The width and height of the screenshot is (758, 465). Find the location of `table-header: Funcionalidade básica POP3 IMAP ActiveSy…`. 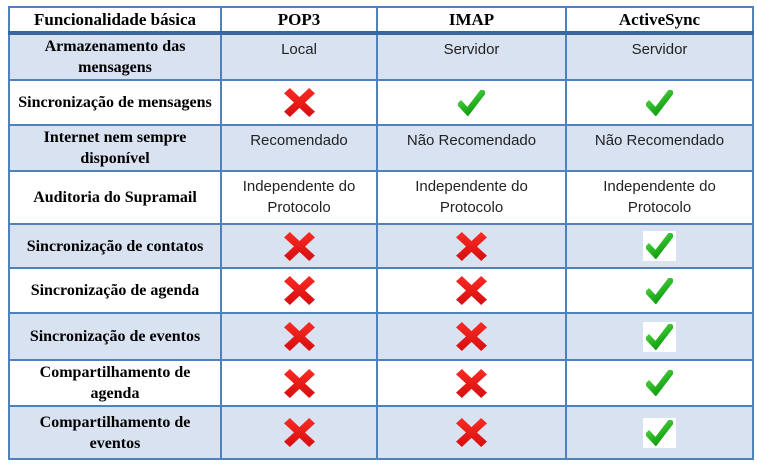

table-header: Funcionalidade básica POP3 IMAP ActiveSy… is located at coordinates (381, 20).